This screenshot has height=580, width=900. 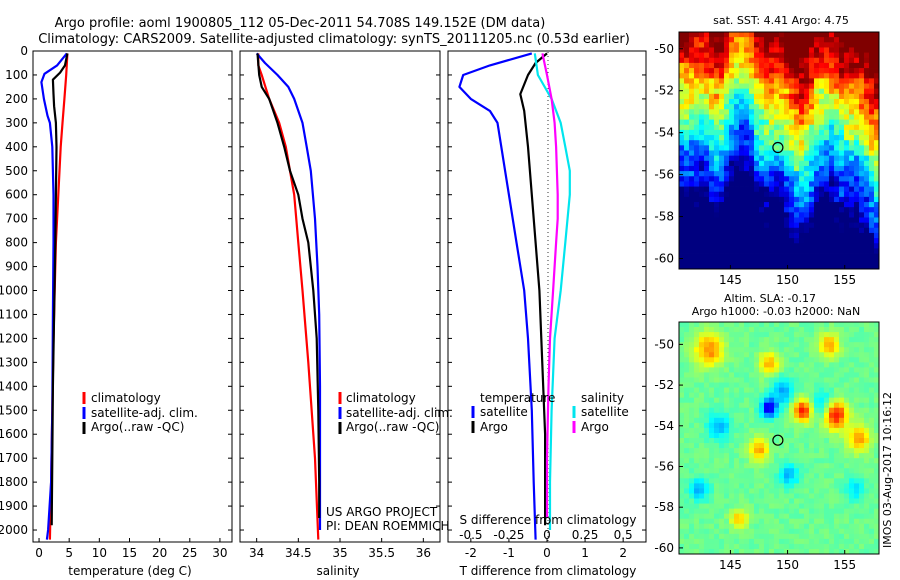 I want to click on y-tick-label: 1200, so click(x=14, y=338).